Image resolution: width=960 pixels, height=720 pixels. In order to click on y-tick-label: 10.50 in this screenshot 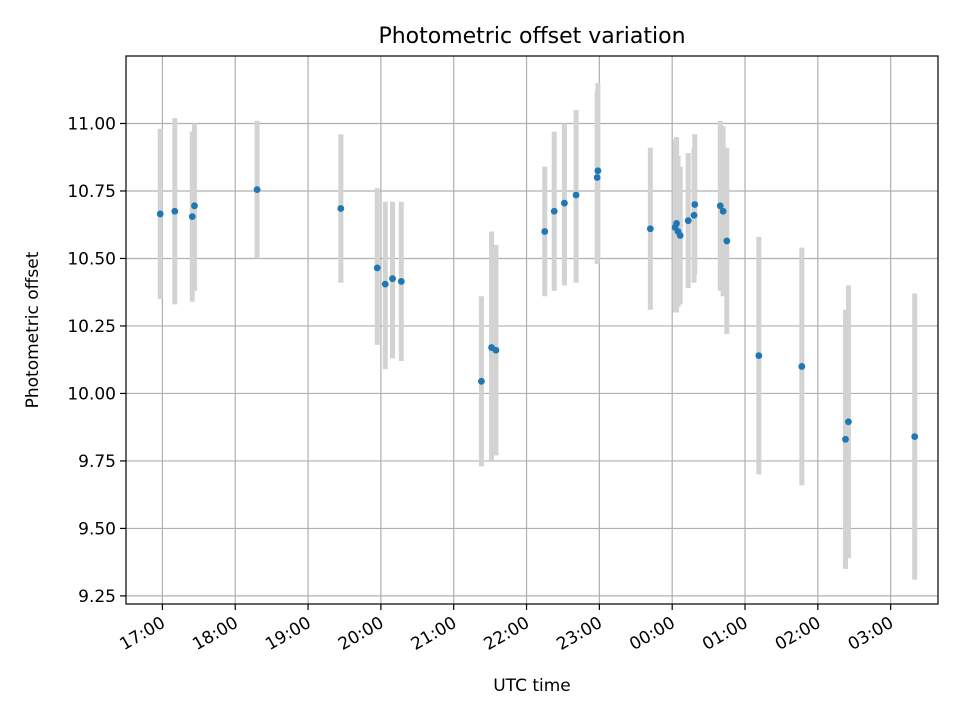, I will do `click(91, 259)`.